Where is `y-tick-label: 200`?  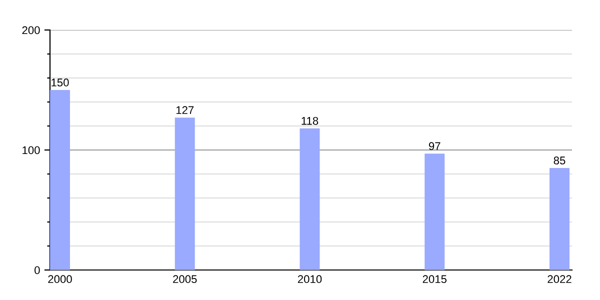 y-tick-label: 200 is located at coordinates (31, 30).